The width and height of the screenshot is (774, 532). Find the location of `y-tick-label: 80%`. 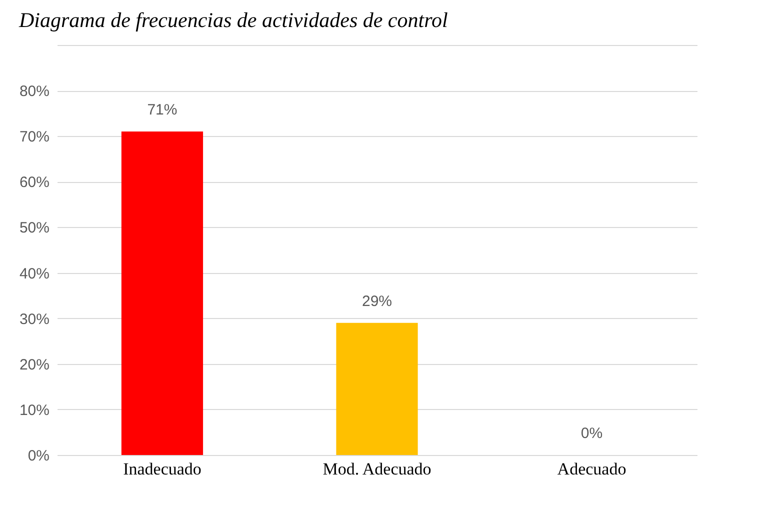

y-tick-label: 80% is located at coordinates (34, 91).